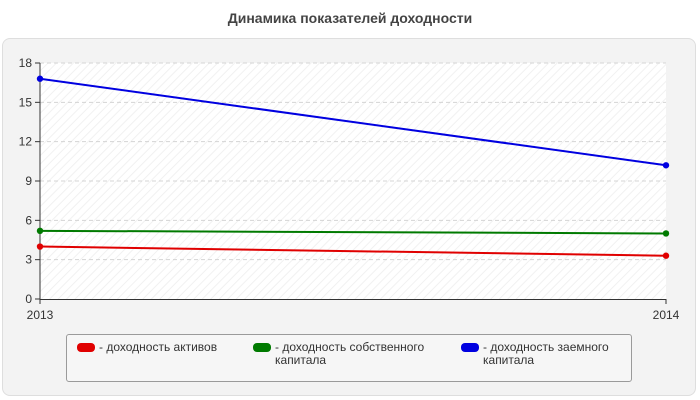  I want to click on x-tick-labels: 2013 2014, so click(353, 310).